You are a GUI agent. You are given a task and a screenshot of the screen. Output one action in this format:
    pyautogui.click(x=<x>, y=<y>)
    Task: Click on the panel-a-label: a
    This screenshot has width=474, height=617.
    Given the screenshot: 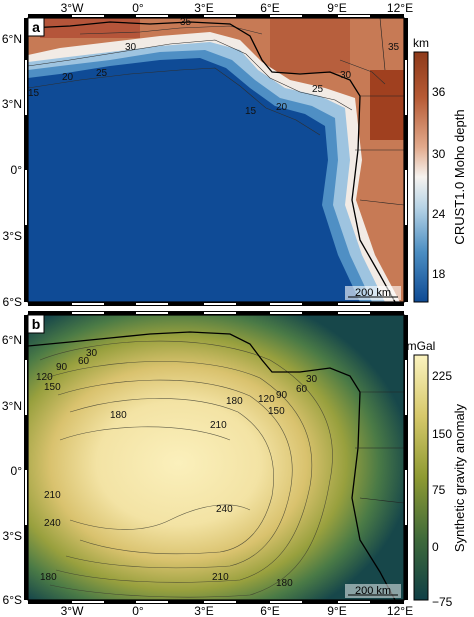 What is the action you would take?
    pyautogui.click(x=36, y=27)
    